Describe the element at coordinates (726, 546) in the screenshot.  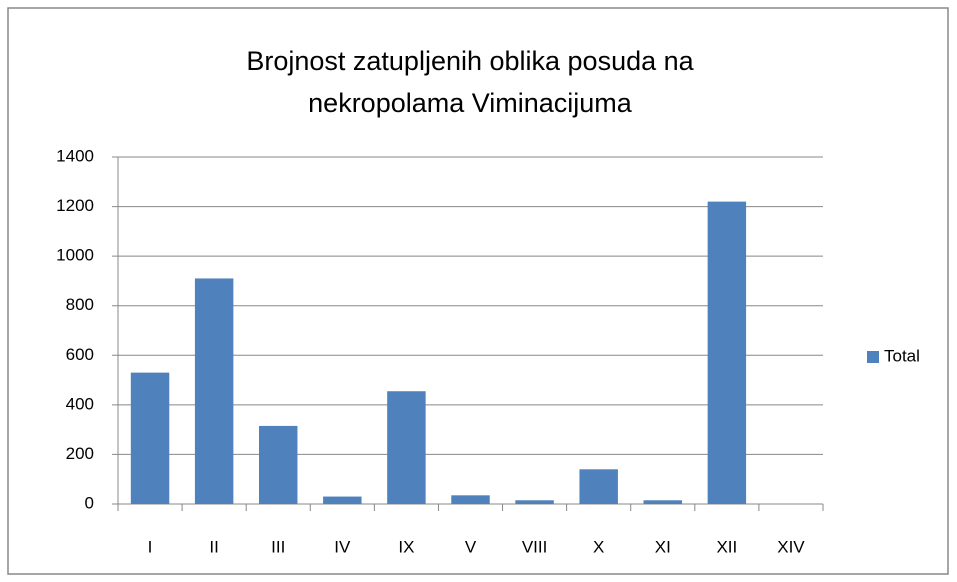
I see `x-tick-label: XII` at that location.